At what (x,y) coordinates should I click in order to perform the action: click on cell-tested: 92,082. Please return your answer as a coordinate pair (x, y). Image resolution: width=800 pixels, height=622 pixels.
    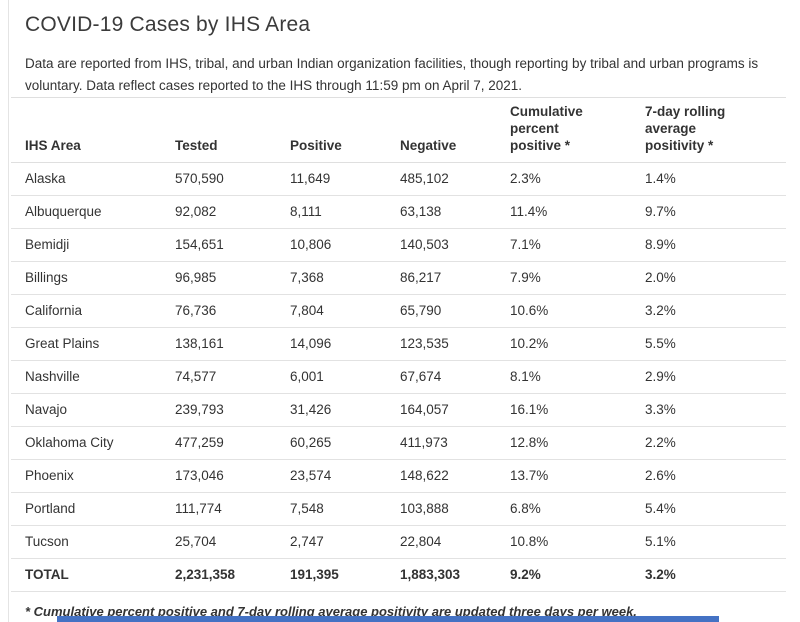
    Looking at the image, I should click on (232, 212).